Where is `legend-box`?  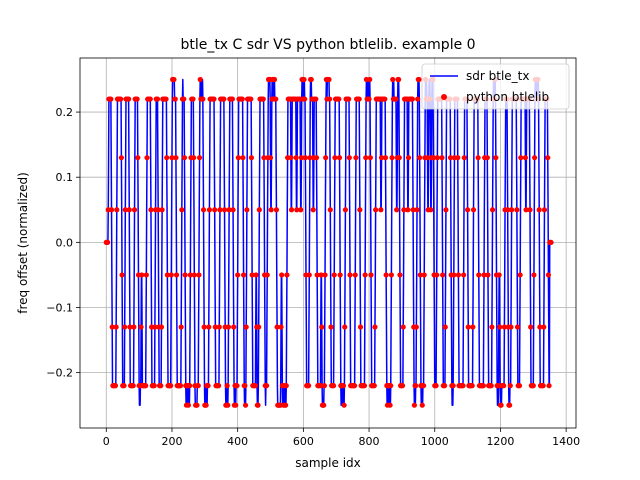 legend-box is located at coordinates (495, 86).